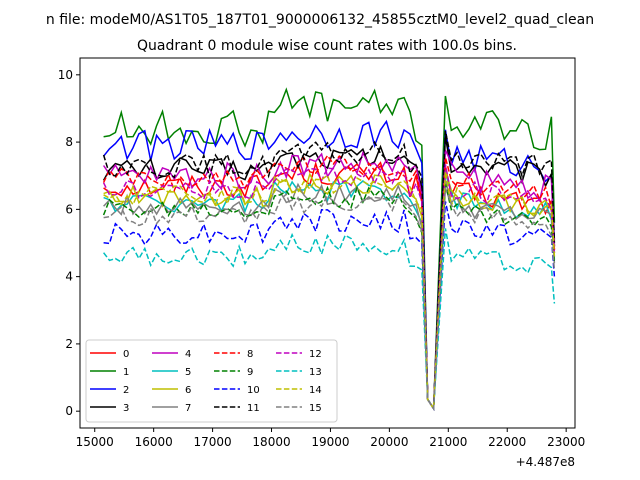  Describe the element at coordinates (126, 354) in the screenshot. I see `legend-label: 0` at that location.